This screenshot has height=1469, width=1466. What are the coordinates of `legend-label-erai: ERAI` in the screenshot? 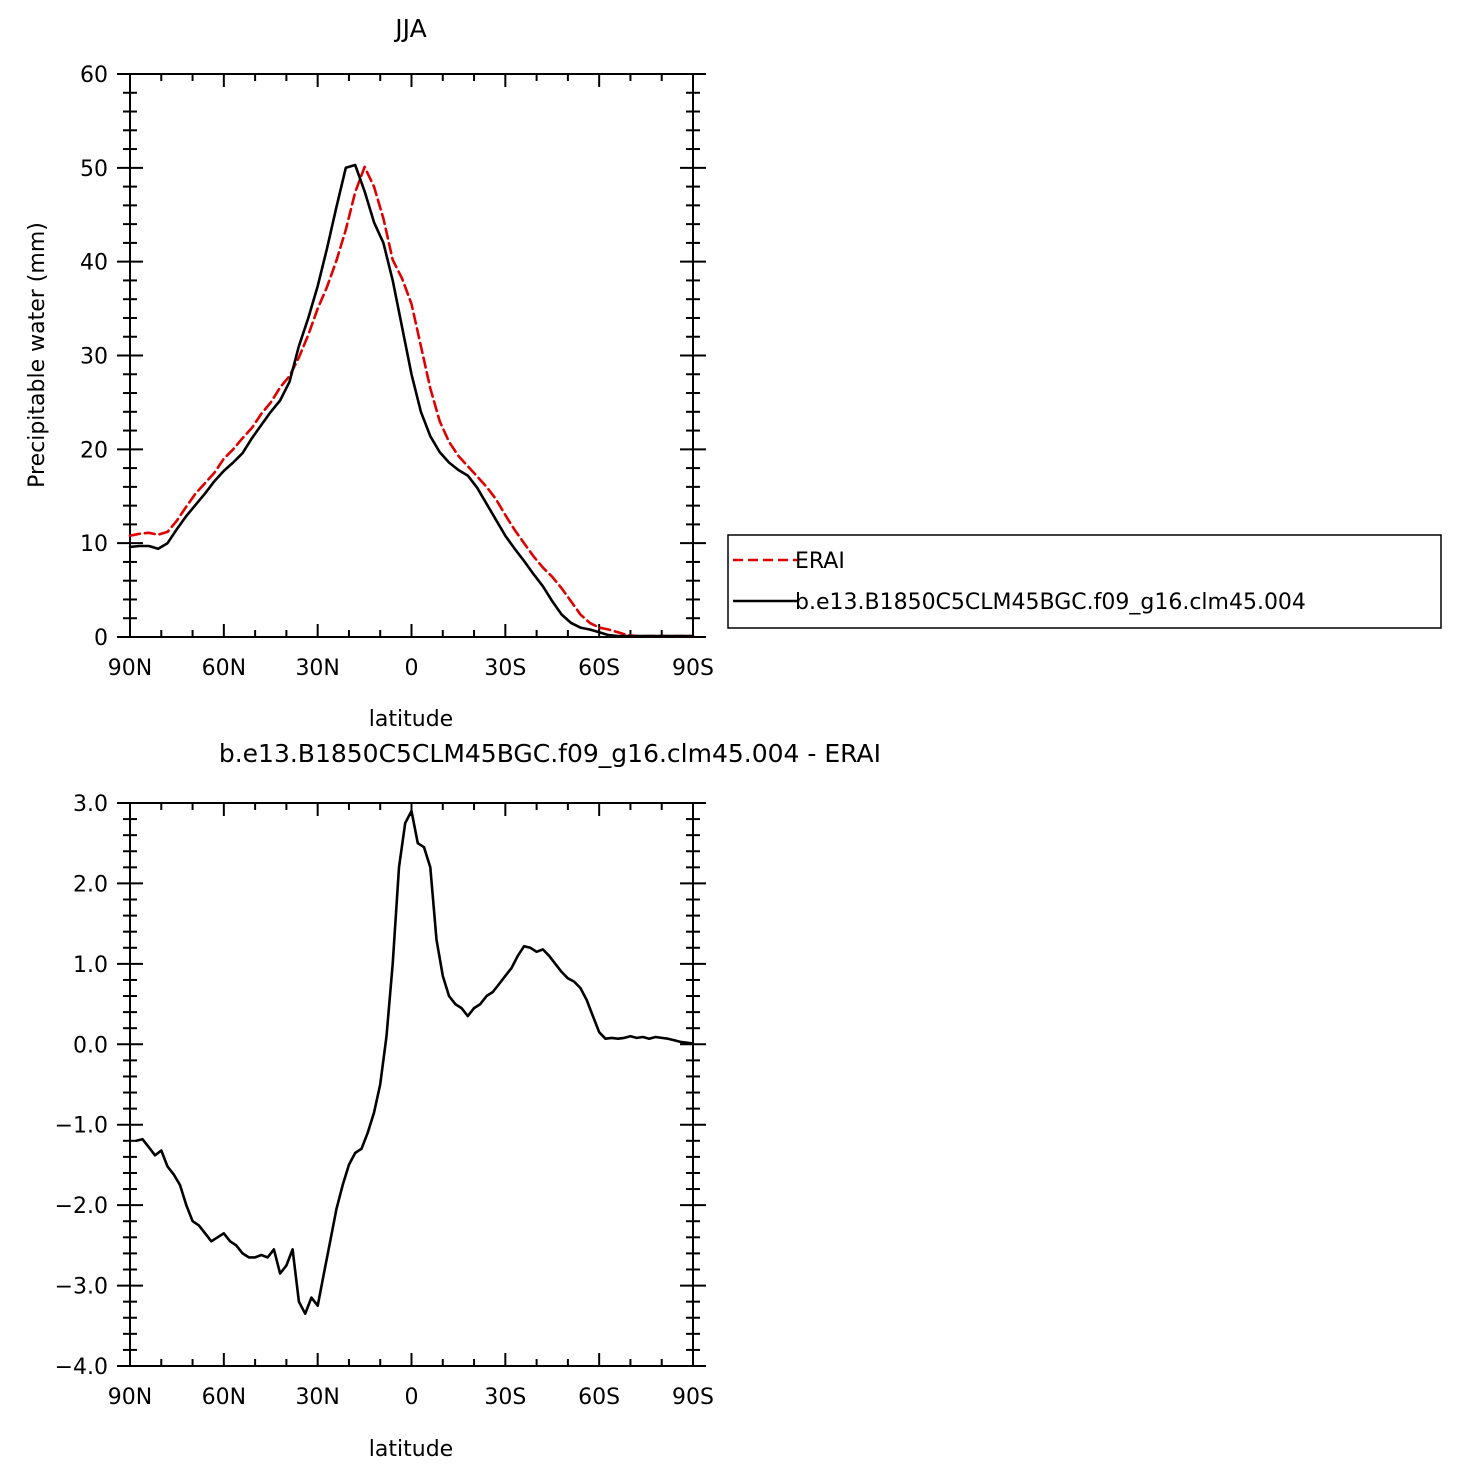 It's located at (820, 561).